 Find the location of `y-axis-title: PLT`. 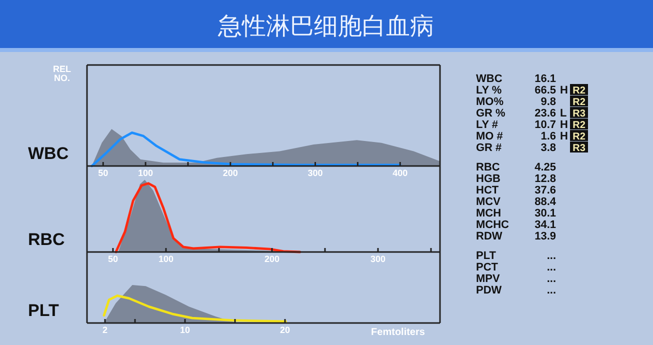

y-axis-title: PLT is located at coordinates (44, 310).